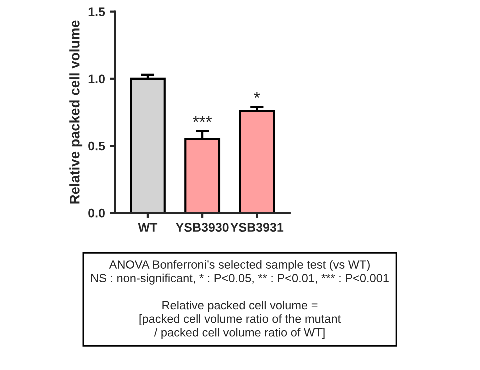  Describe the element at coordinates (257, 95) in the screenshot. I see `annotation: *` at that location.